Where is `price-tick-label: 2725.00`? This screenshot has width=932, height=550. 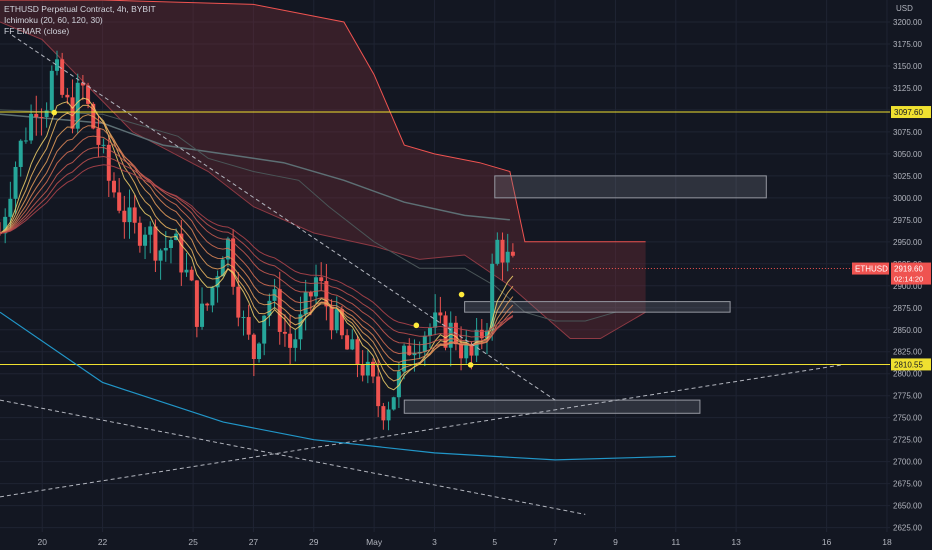
price-tick-label: 2725.00 is located at coordinates (907, 440).